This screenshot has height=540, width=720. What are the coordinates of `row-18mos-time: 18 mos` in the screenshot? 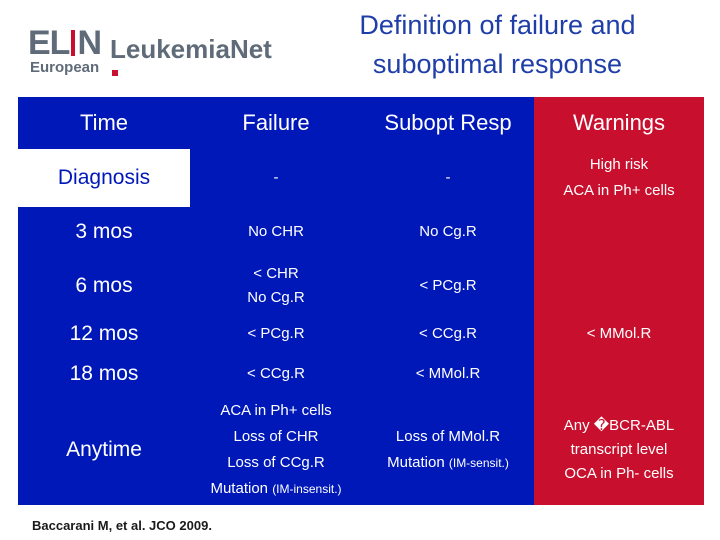 It's located at (104, 374).